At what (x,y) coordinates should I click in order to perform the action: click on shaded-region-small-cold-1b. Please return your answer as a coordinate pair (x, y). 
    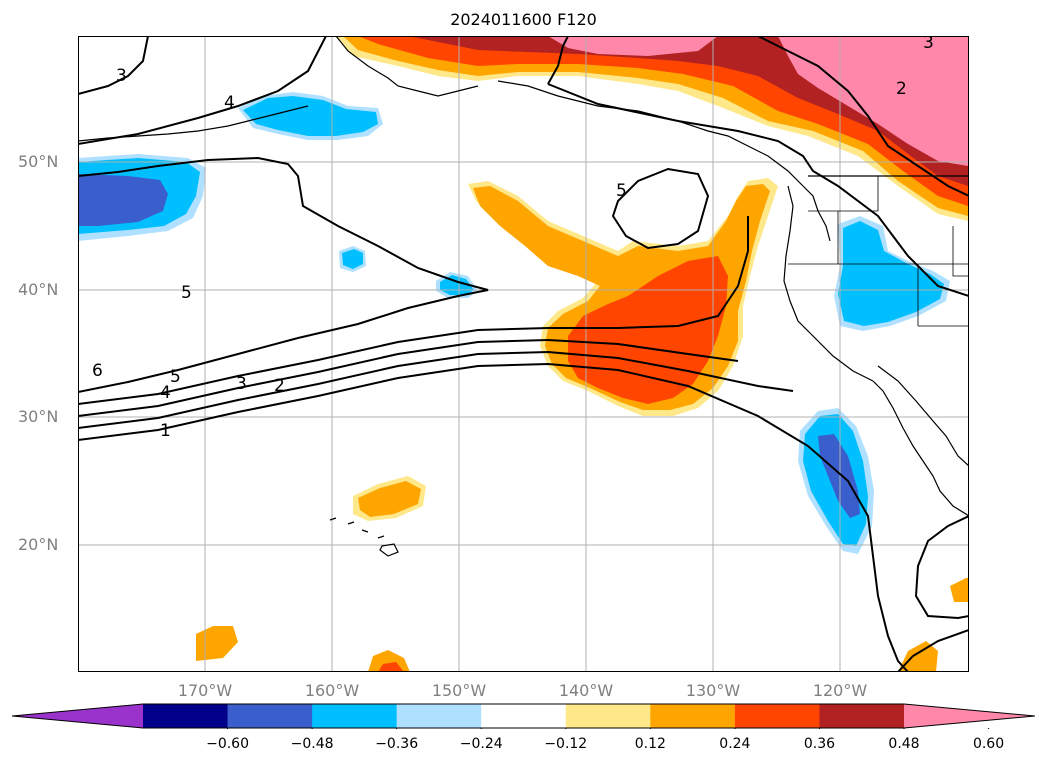
    Looking at the image, I should click on (352, 259).